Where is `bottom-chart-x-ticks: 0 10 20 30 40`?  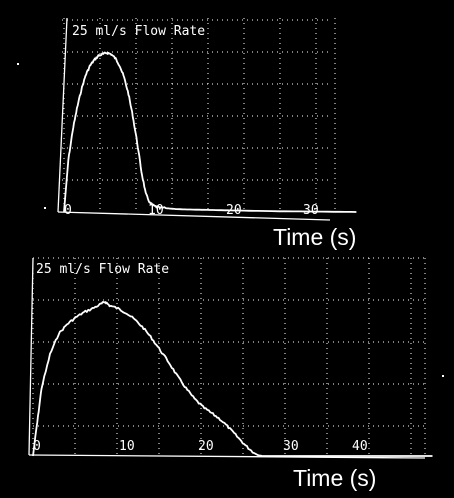 bottom-chart-x-ticks: 0 10 20 30 40 is located at coordinates (200, 446).